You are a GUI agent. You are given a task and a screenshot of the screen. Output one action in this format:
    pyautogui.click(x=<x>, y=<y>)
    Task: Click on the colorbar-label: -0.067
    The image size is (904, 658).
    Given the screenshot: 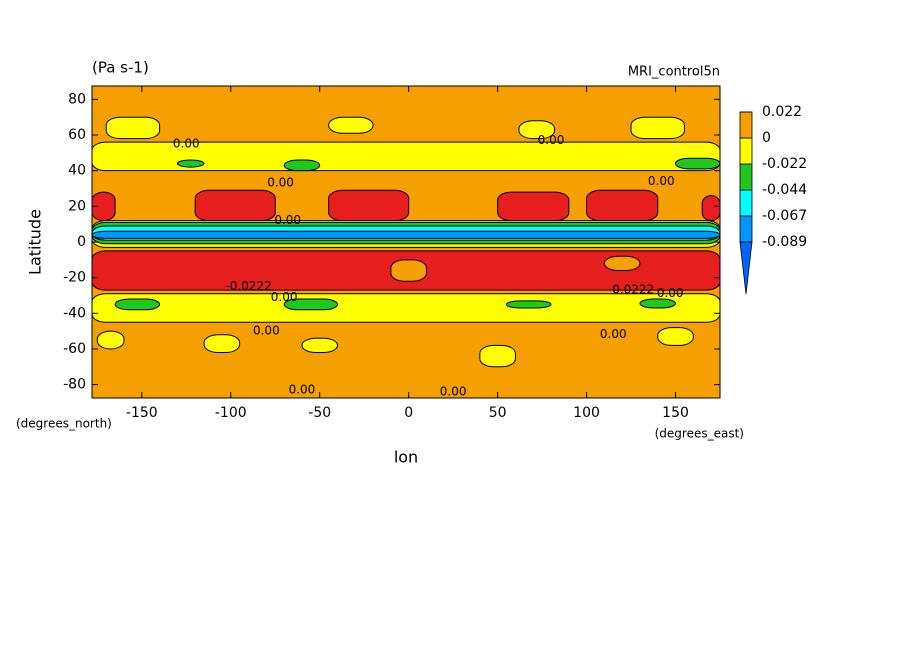 What is the action you would take?
    pyautogui.click(x=784, y=216)
    